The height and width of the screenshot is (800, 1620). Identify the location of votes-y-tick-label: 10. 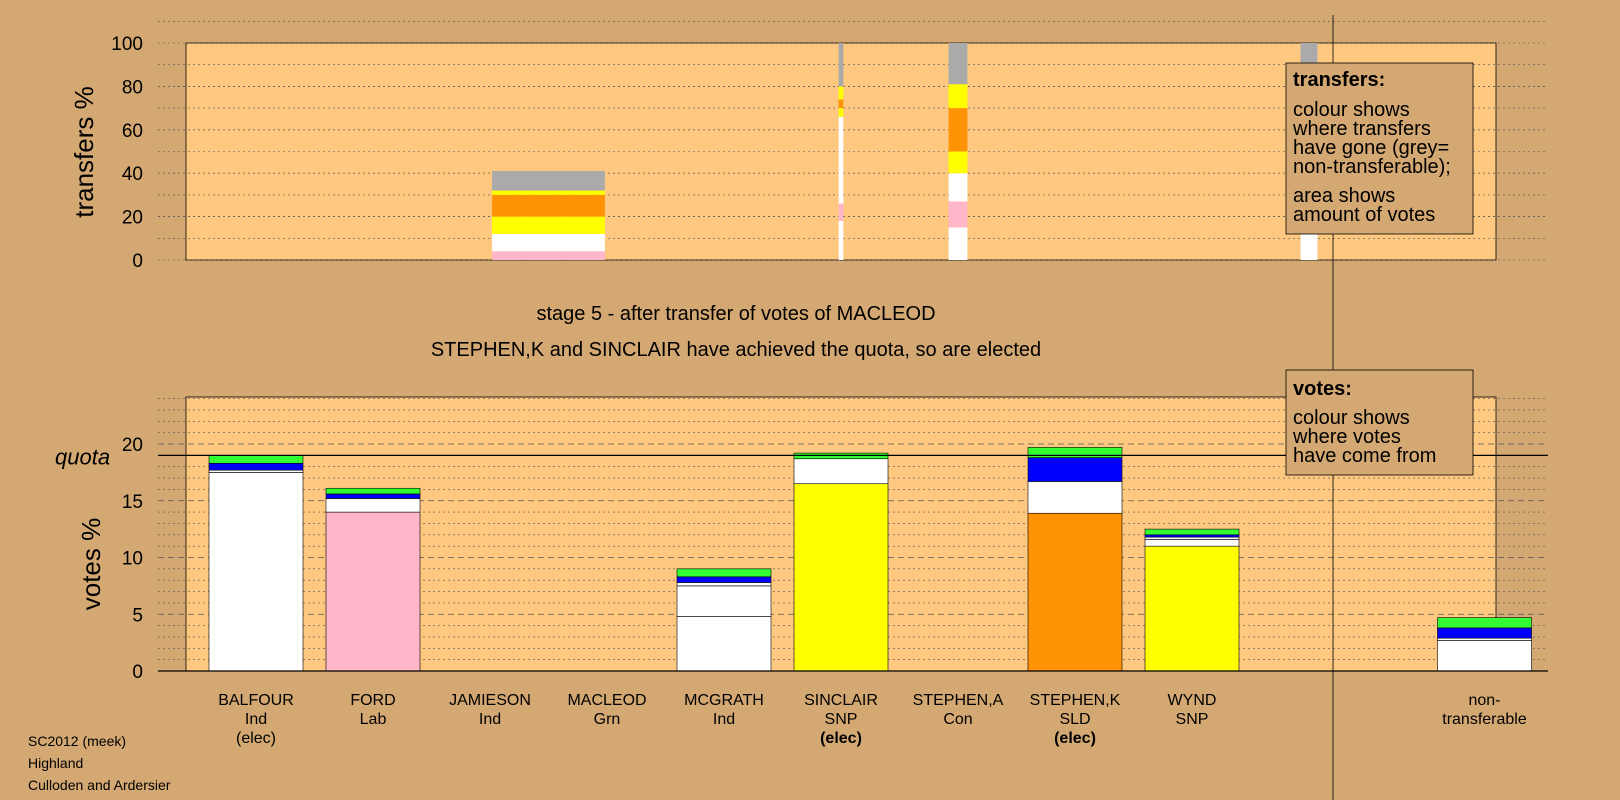
(132, 559).